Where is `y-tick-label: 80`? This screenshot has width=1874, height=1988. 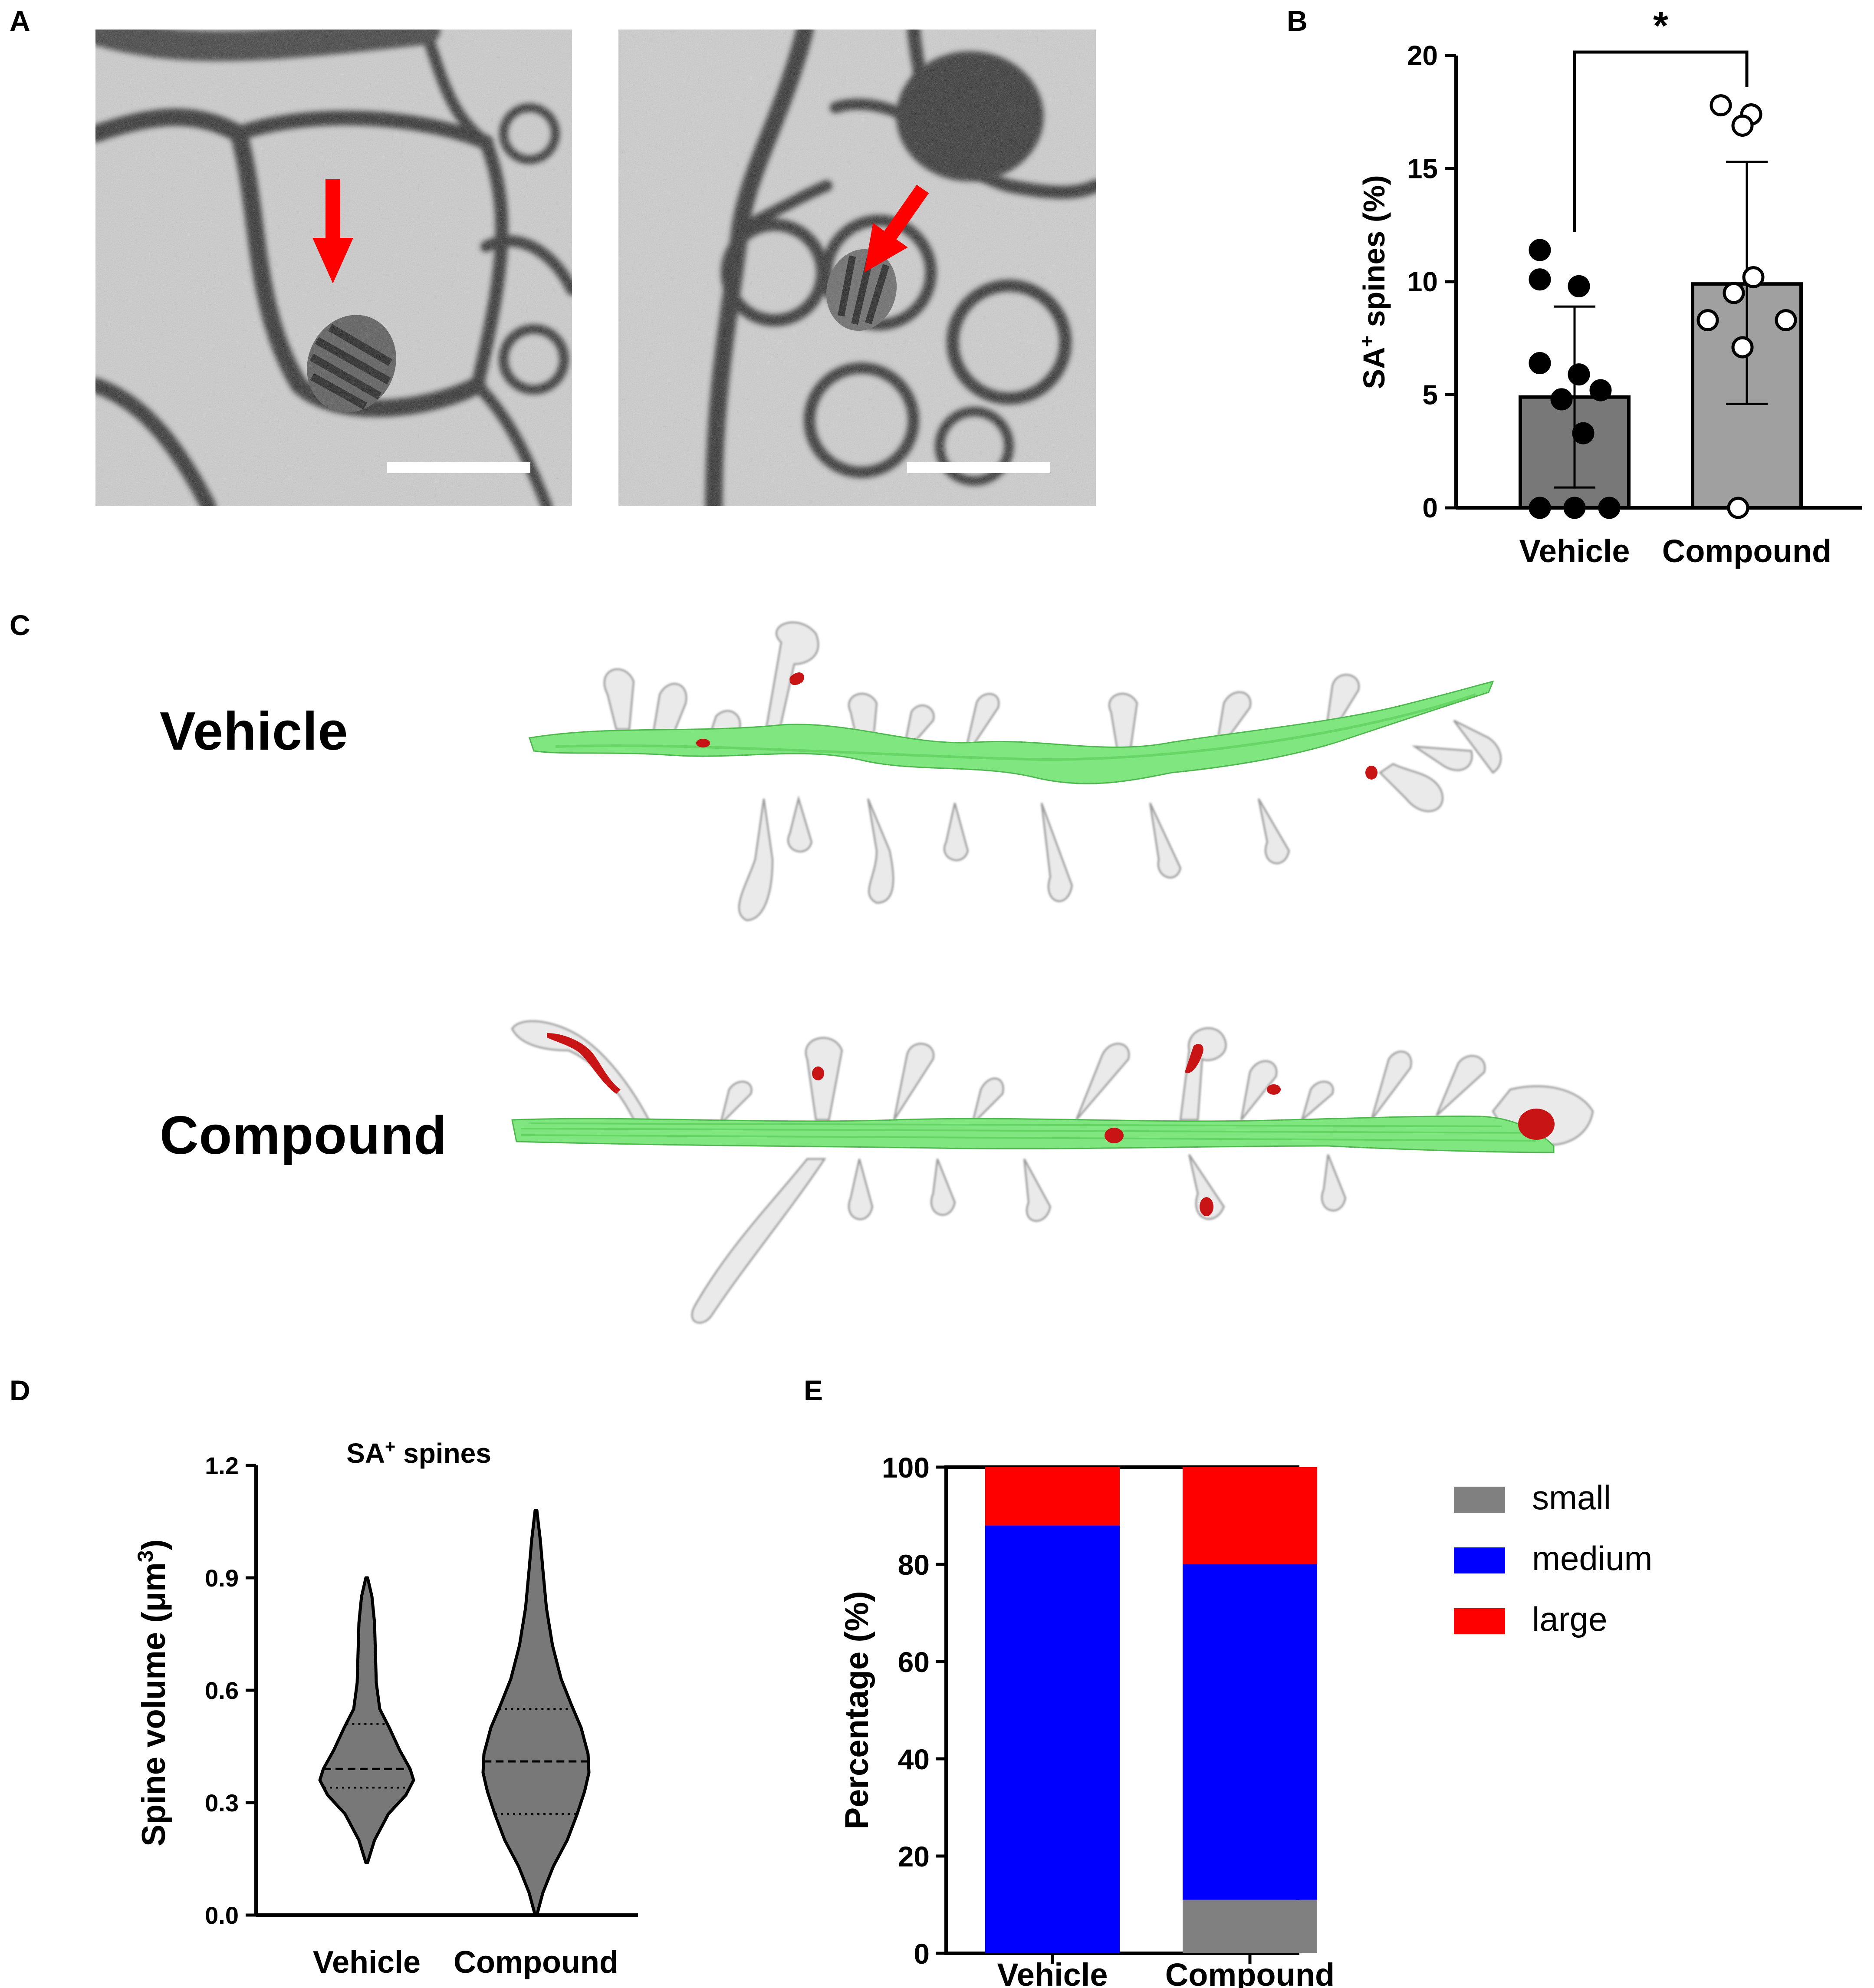 y-tick-label: 80 is located at coordinates (914, 1565).